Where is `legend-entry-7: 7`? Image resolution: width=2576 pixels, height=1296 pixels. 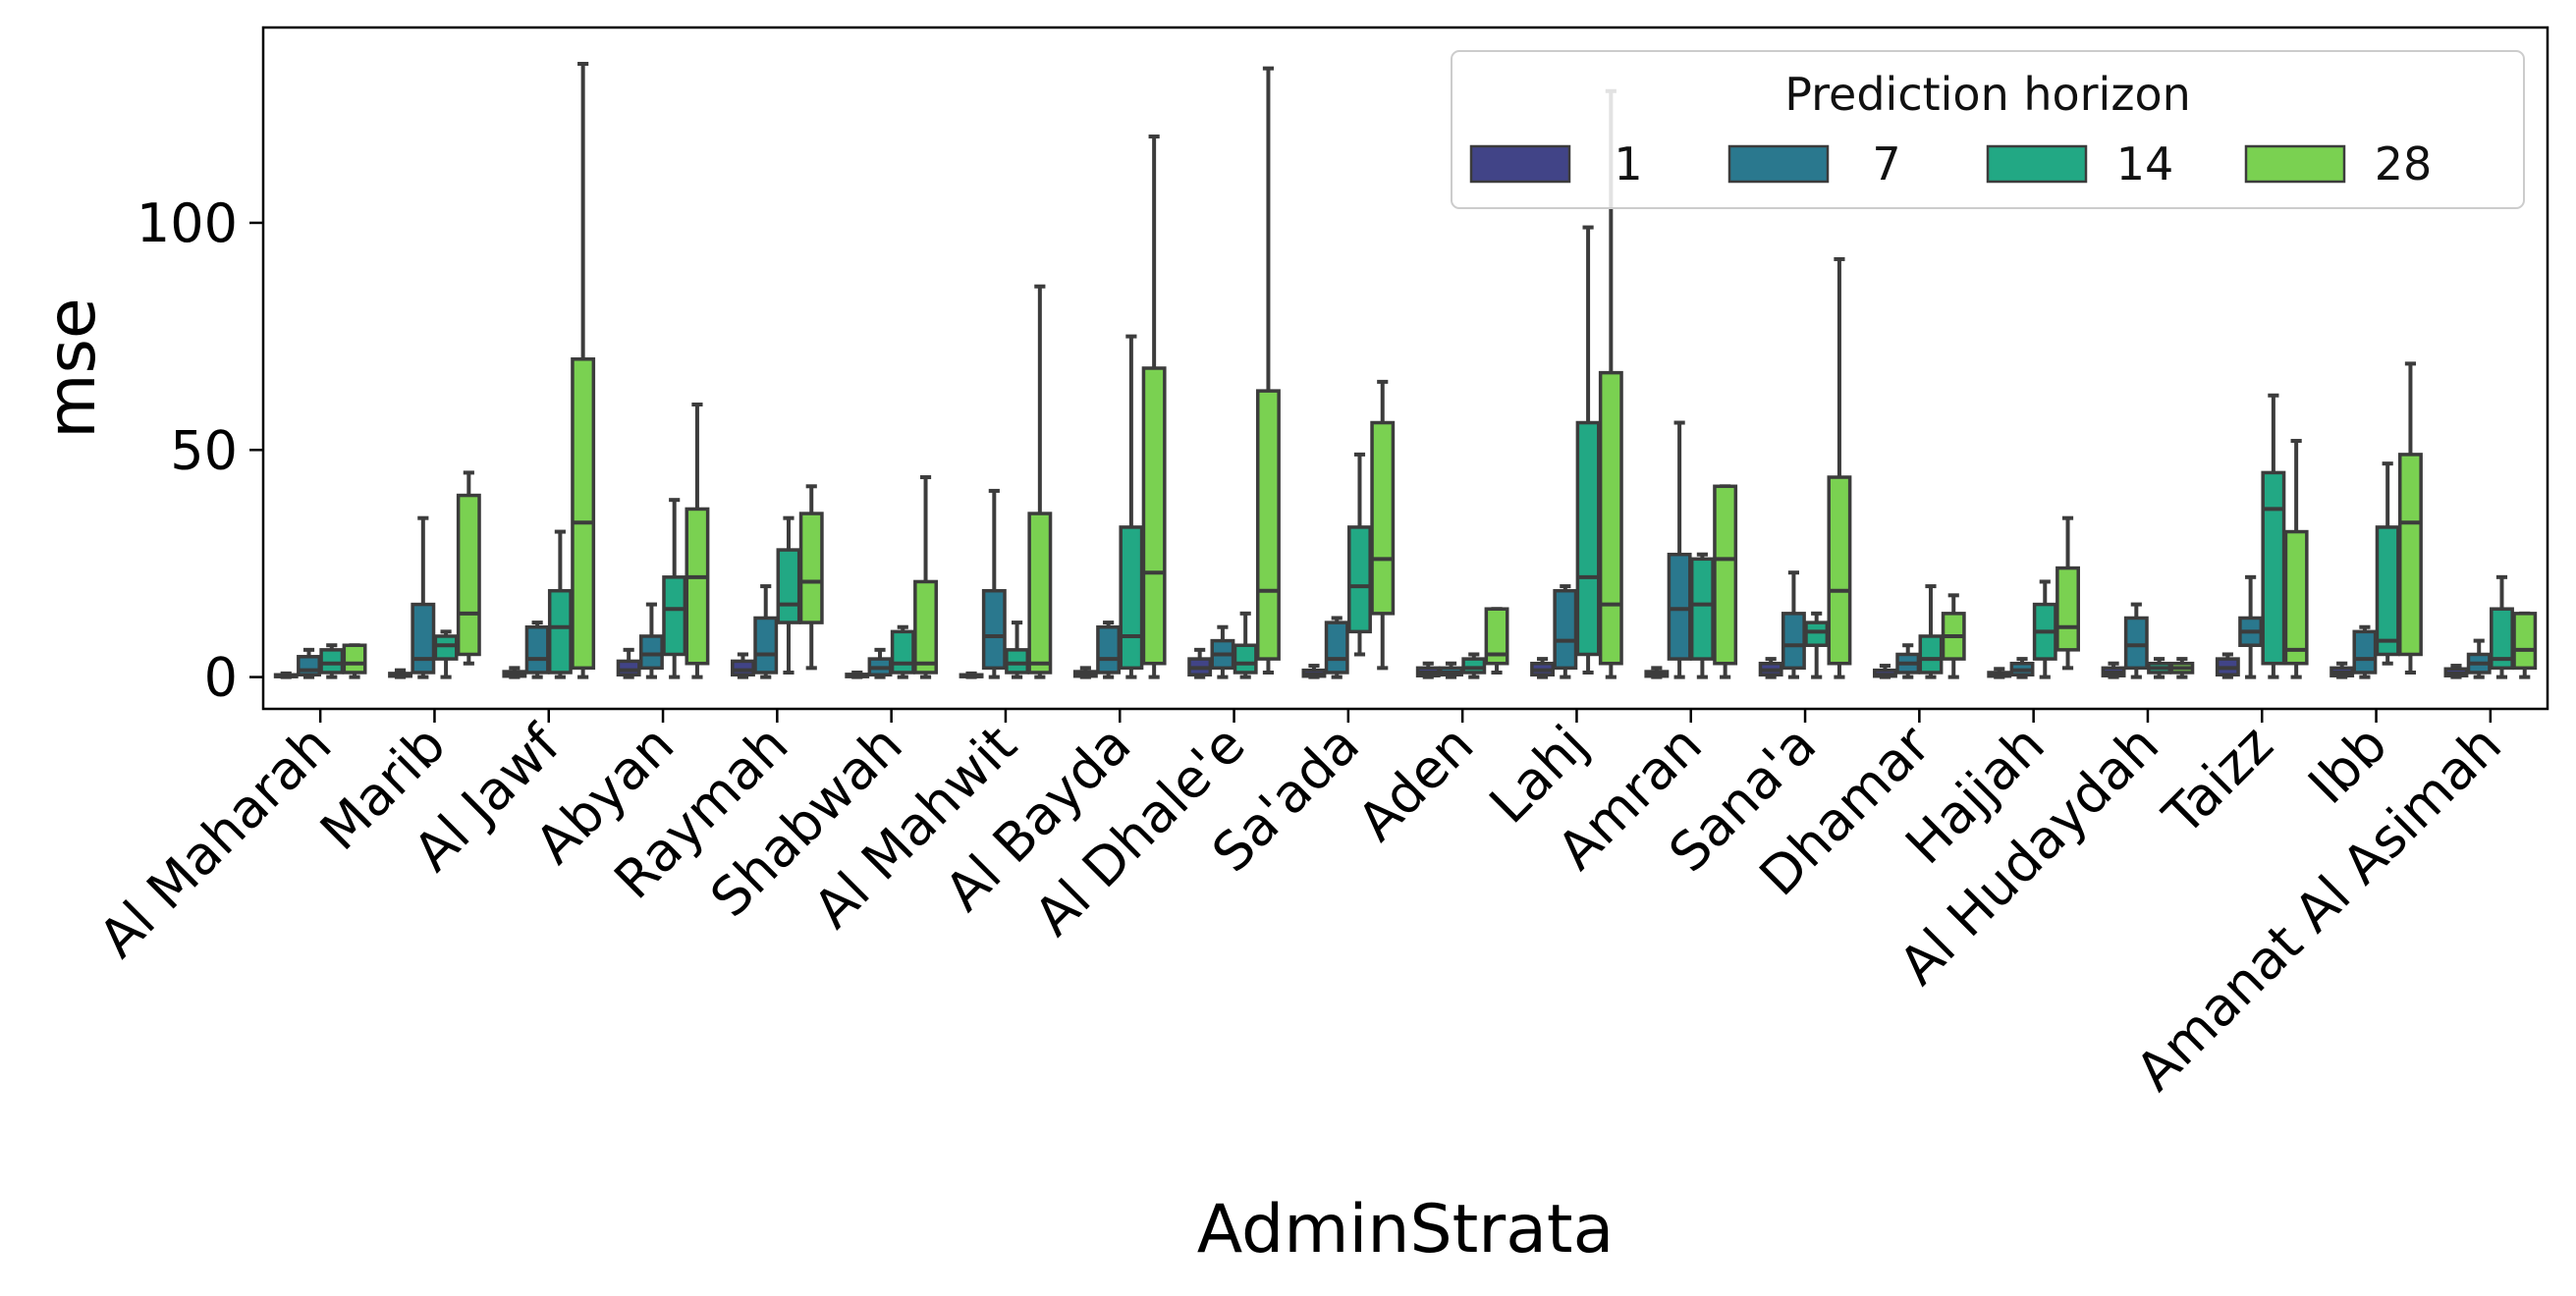
legend-entry-7: 7 is located at coordinates (1814, 164).